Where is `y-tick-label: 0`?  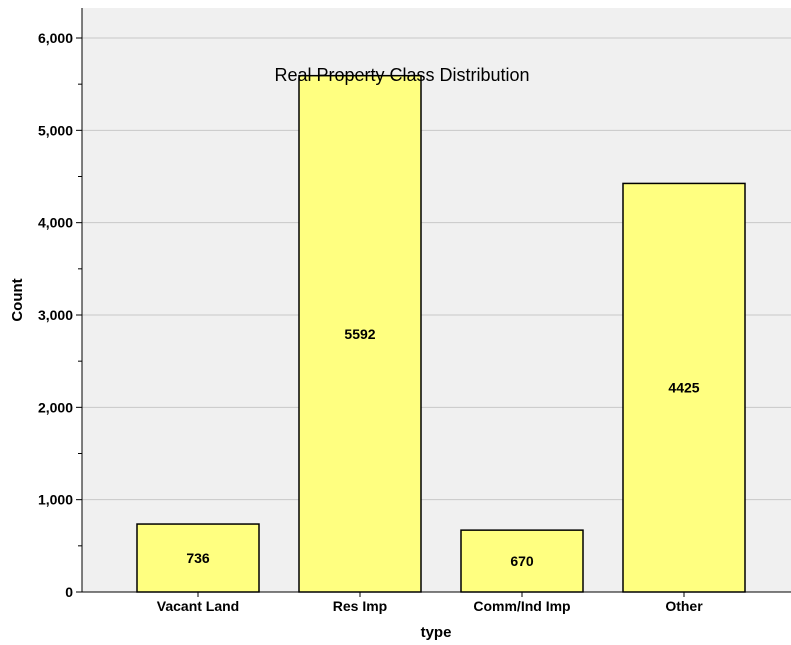 y-tick-label: 0 is located at coordinates (69, 592).